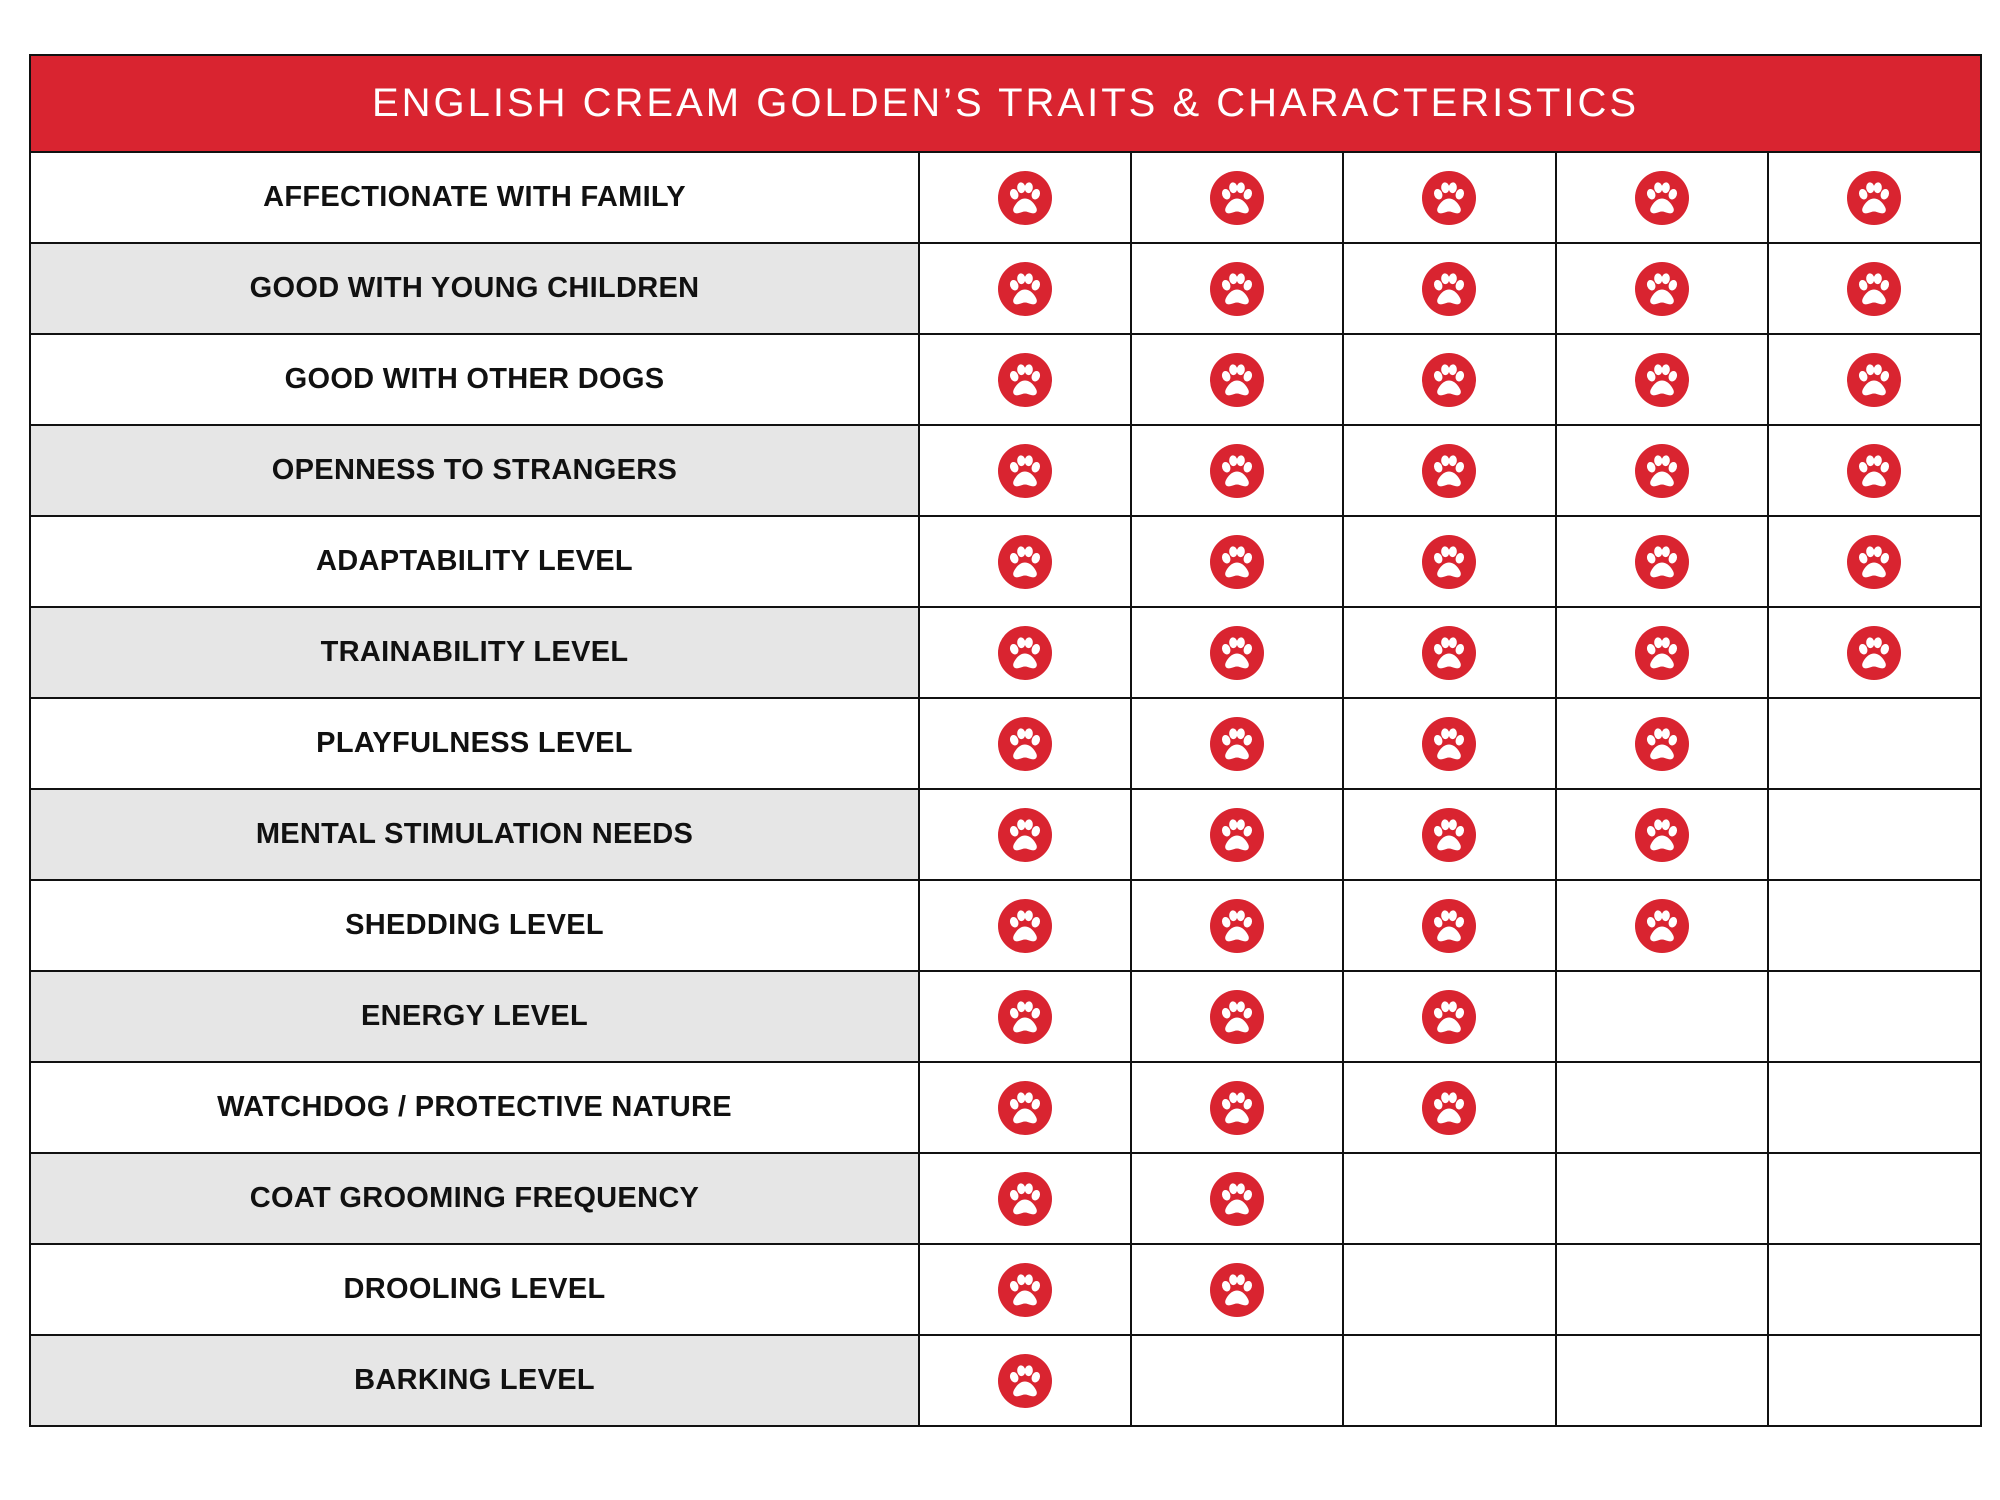 The width and height of the screenshot is (2000, 1500). I want to click on trait-label: SHEDDING LEVEL, so click(475, 925).